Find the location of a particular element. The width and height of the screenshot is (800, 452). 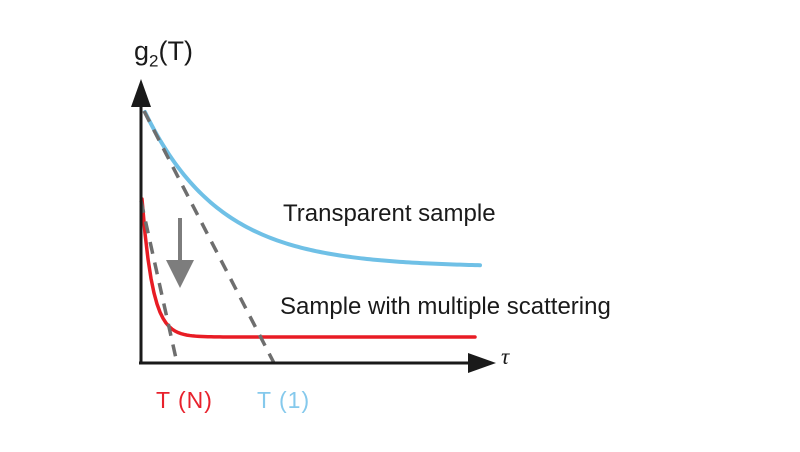

curve-transparent-sample is located at coordinates (312, 189).